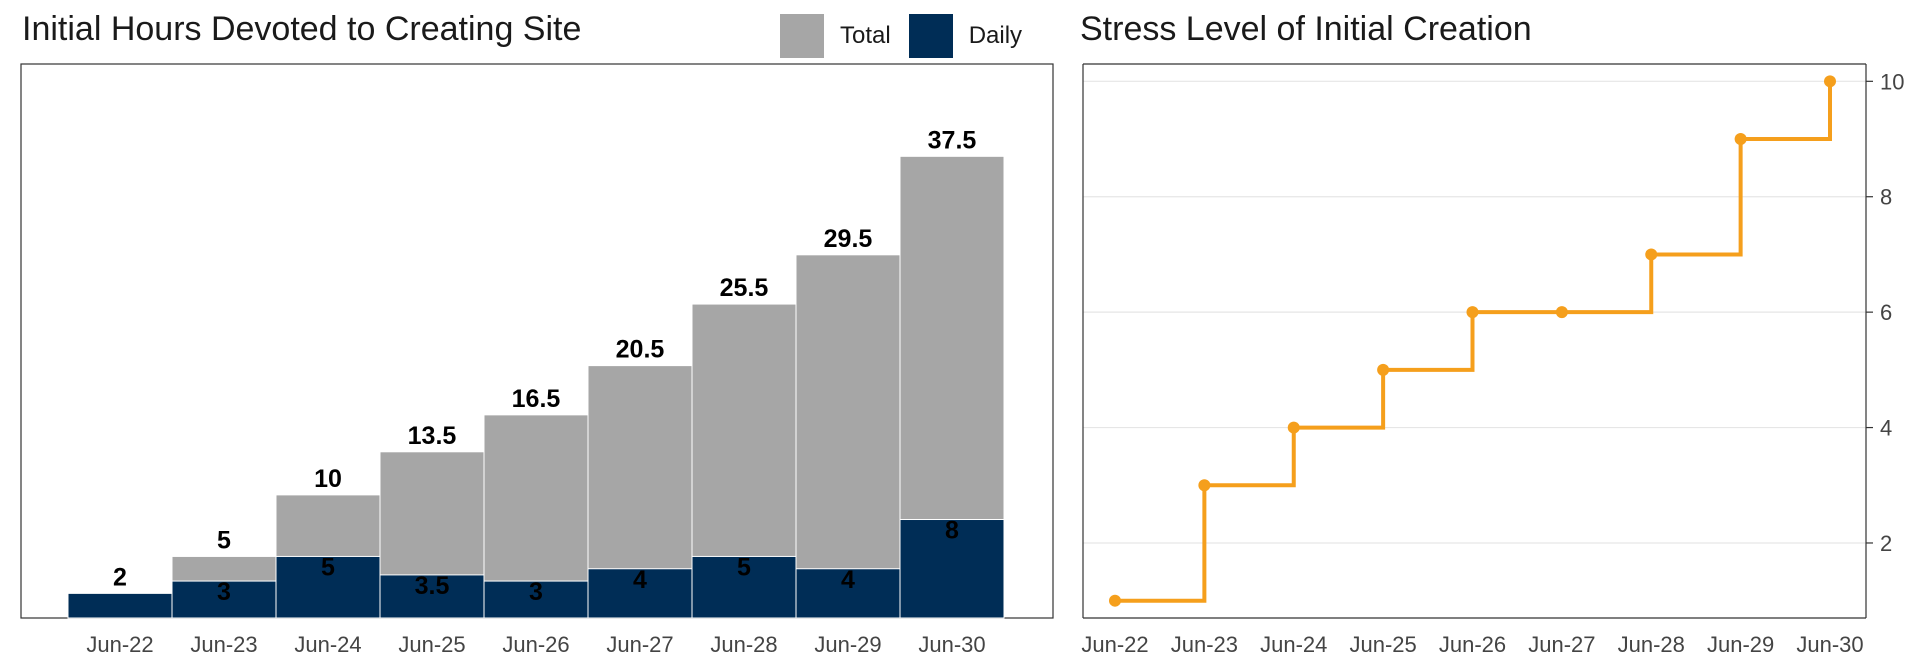 The width and height of the screenshot is (1920, 672). Describe the element at coordinates (1886, 543) in the screenshot. I see `stress-y-tick-label-2: 2` at that location.